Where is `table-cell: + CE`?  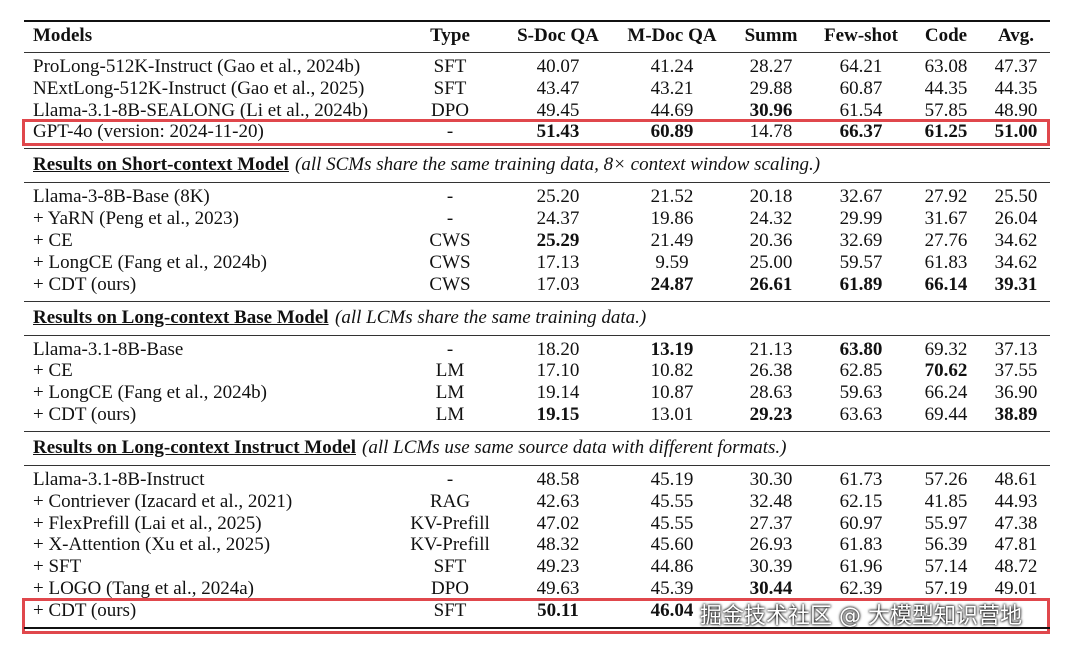
table-cell: + CE is located at coordinates (53, 240).